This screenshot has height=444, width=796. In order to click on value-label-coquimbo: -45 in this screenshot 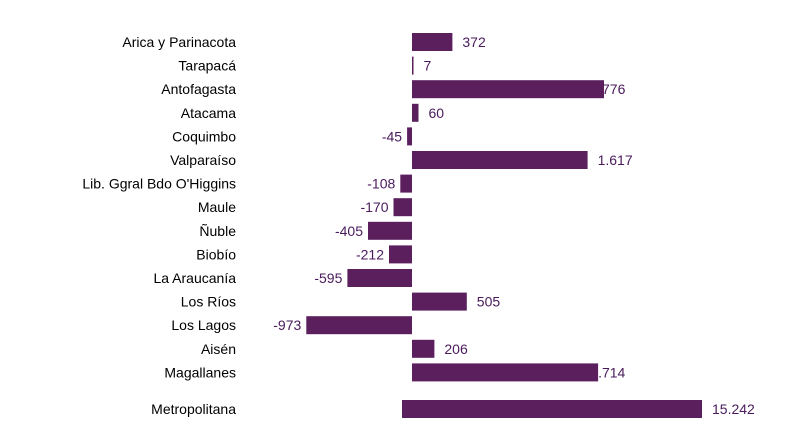, I will do `click(392, 136)`.